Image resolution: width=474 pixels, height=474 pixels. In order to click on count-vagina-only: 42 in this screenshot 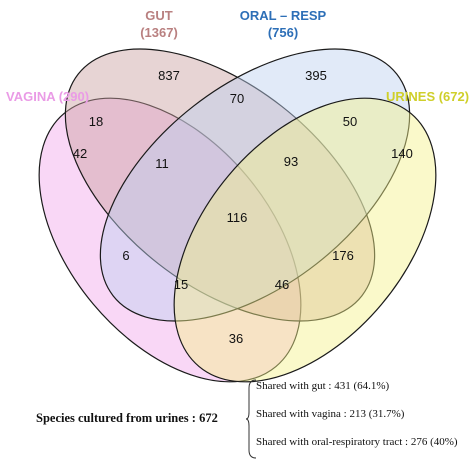, I will do `click(80, 153)`.